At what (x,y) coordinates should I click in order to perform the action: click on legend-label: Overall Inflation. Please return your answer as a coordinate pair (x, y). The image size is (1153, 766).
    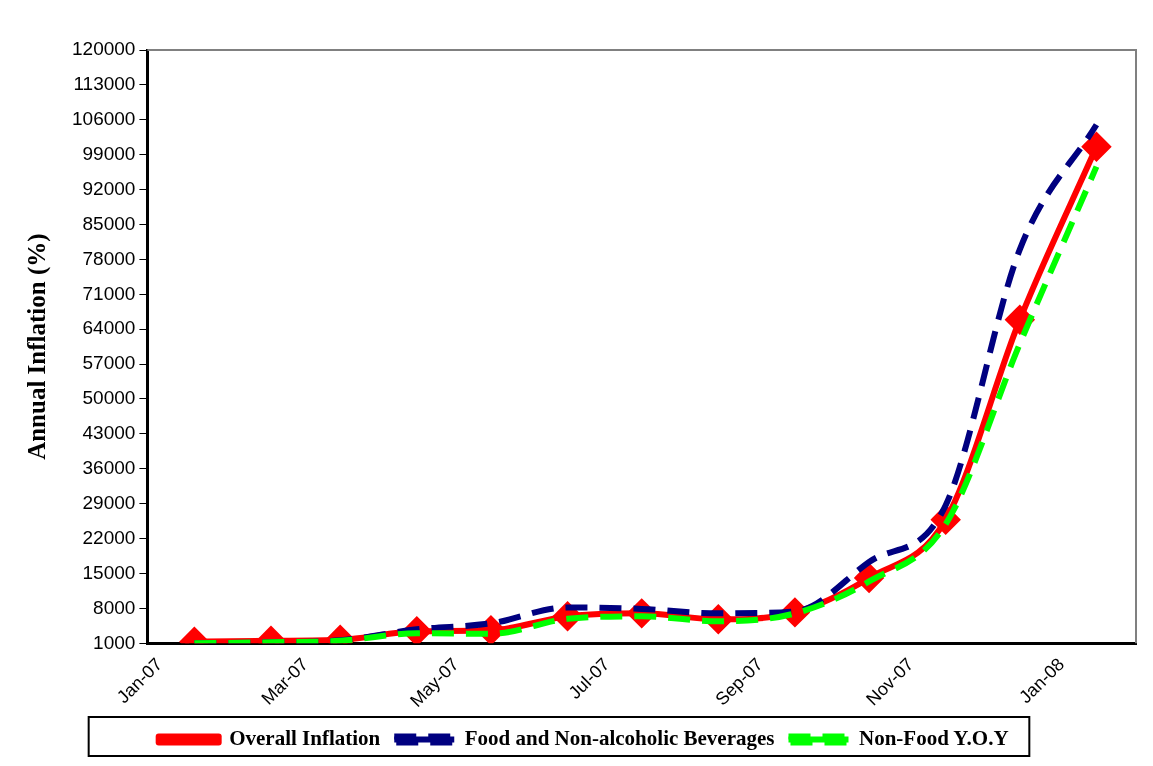
    Looking at the image, I should click on (305, 737).